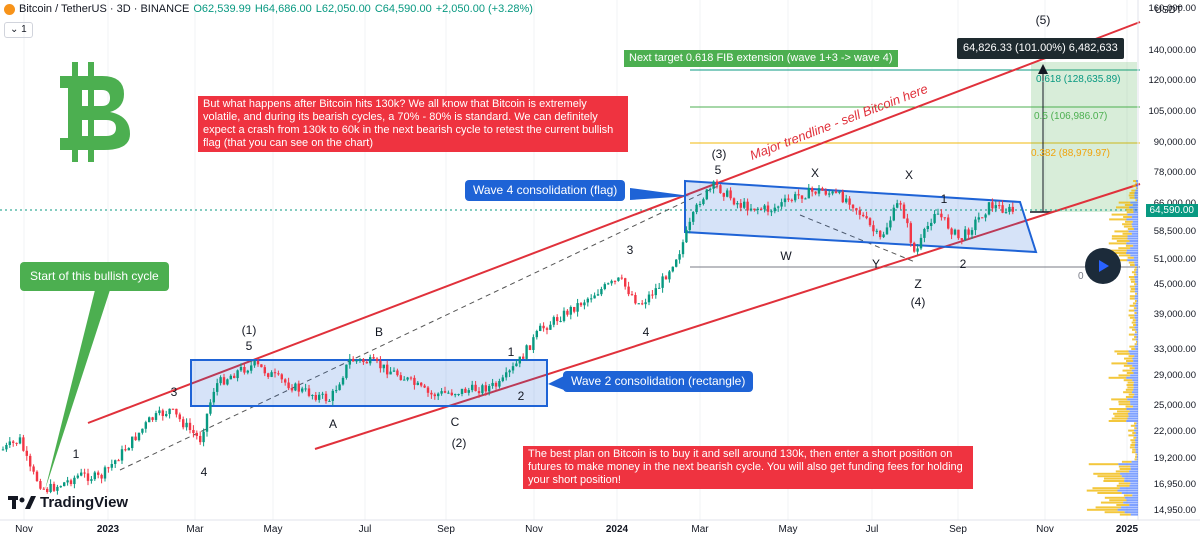 The image size is (1200, 537). Describe the element at coordinates (1175, 203) in the screenshot. I see `price-tick-label: 66,000.00` at that location.